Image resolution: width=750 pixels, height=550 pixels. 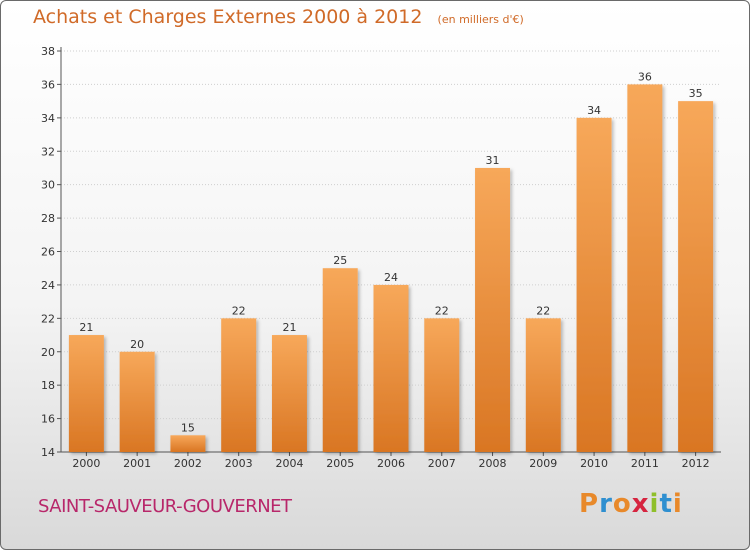 I want to click on y-tick-label: 20, so click(x=48, y=352).